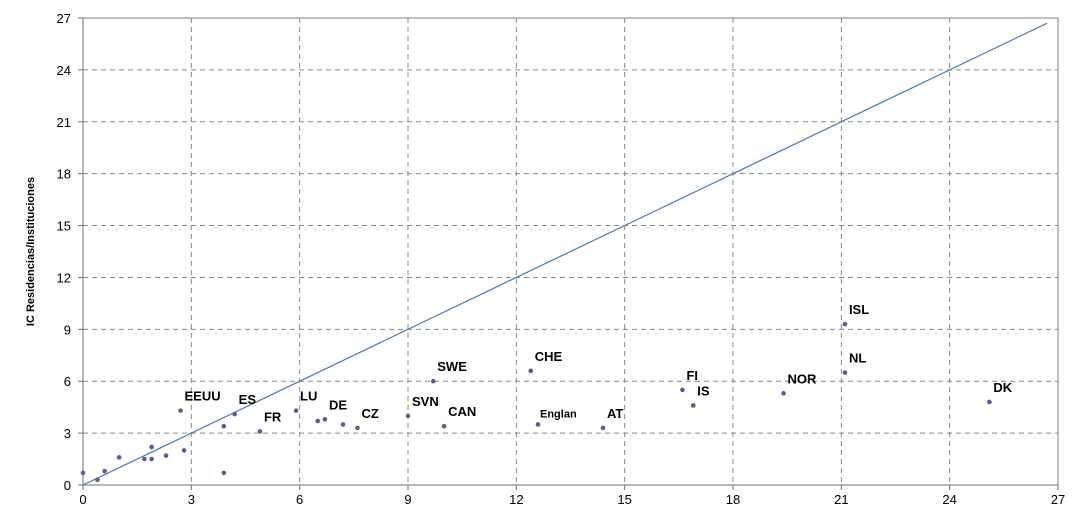 This screenshot has height=513, width=1072. What do you see at coordinates (67, 381) in the screenshot?
I see `y-tick-label: 6` at bounding box center [67, 381].